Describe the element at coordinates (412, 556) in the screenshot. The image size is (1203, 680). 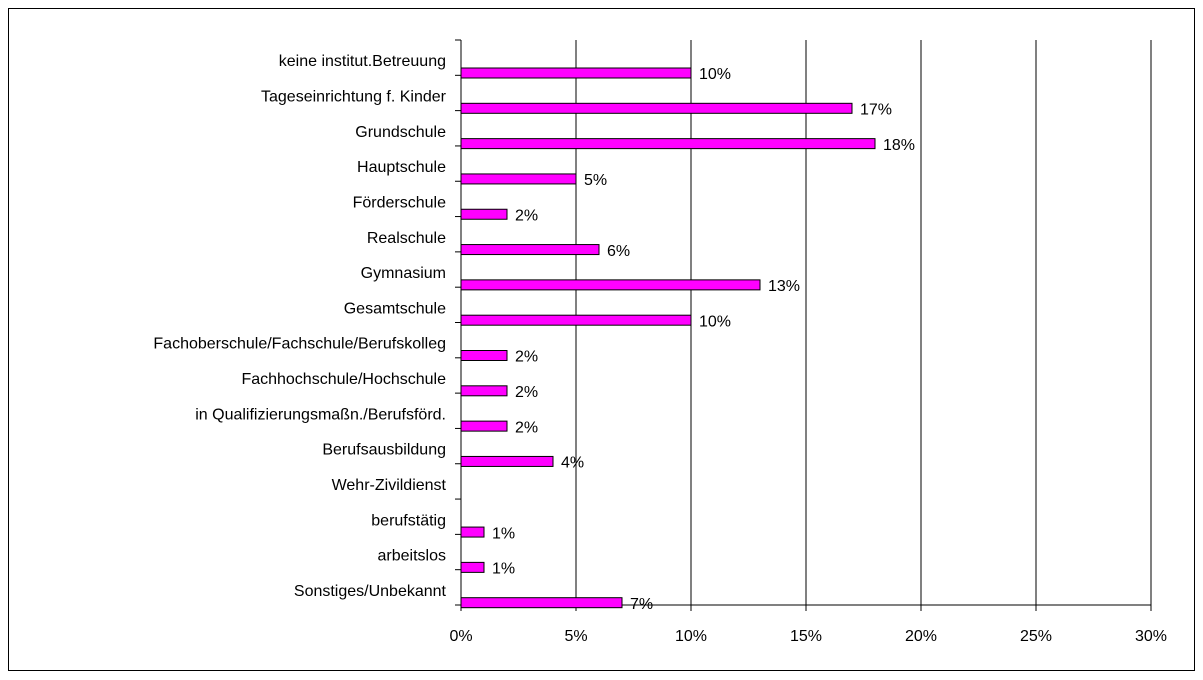
I see `y-tick-label: arbeitslos` at that location.